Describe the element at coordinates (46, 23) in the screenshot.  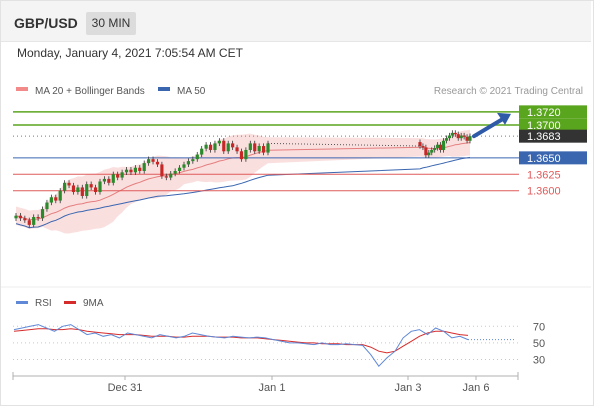
I see `symbol-title: GBP/USD` at that location.